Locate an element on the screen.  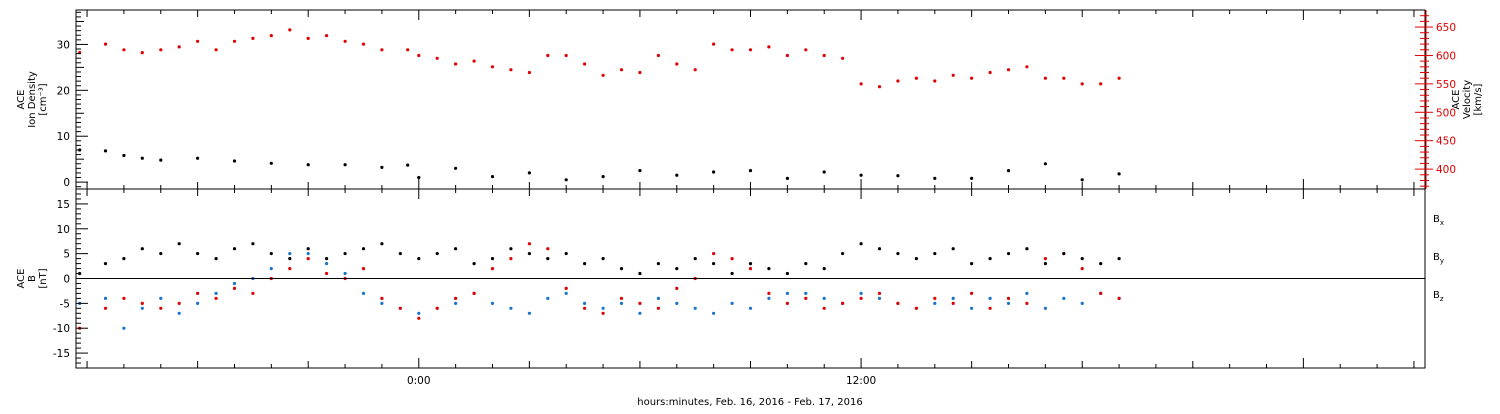
density-axis-title-line: Ion Density is located at coordinates (32, 99).